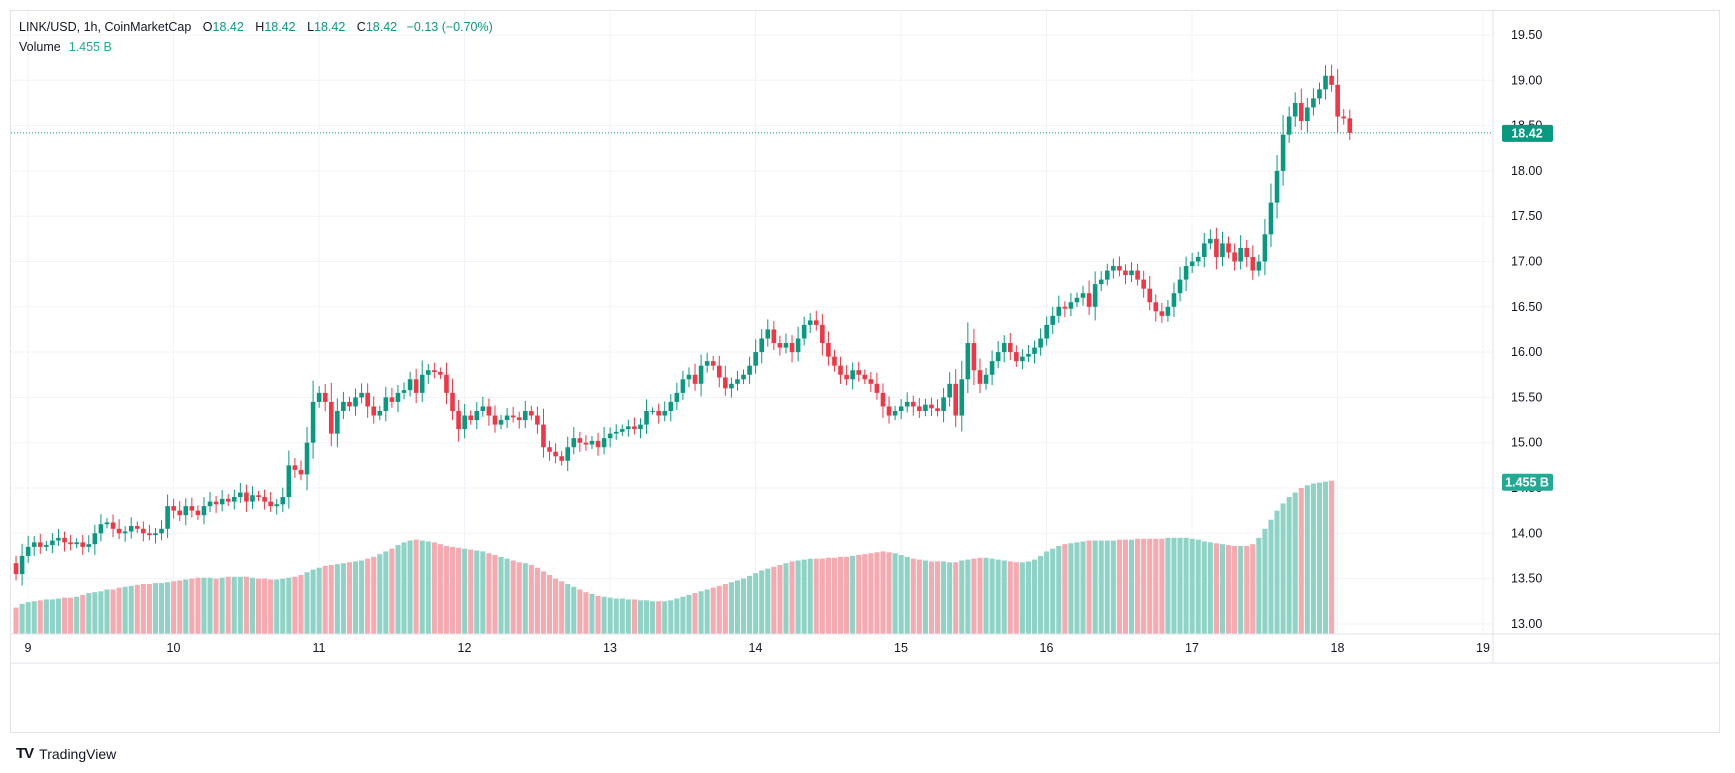  Describe the element at coordinates (1526, 216) in the screenshot. I see `y-tick-label: 17.50` at that location.